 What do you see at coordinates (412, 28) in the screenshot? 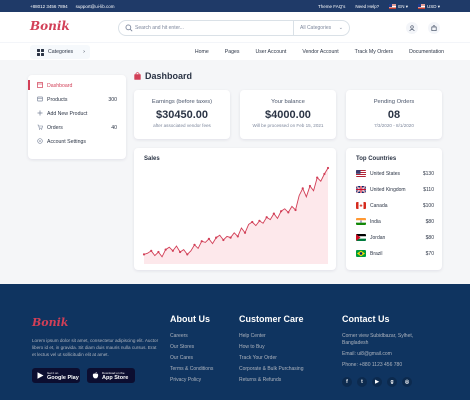
I see `user-icon-button` at bounding box center [412, 28].